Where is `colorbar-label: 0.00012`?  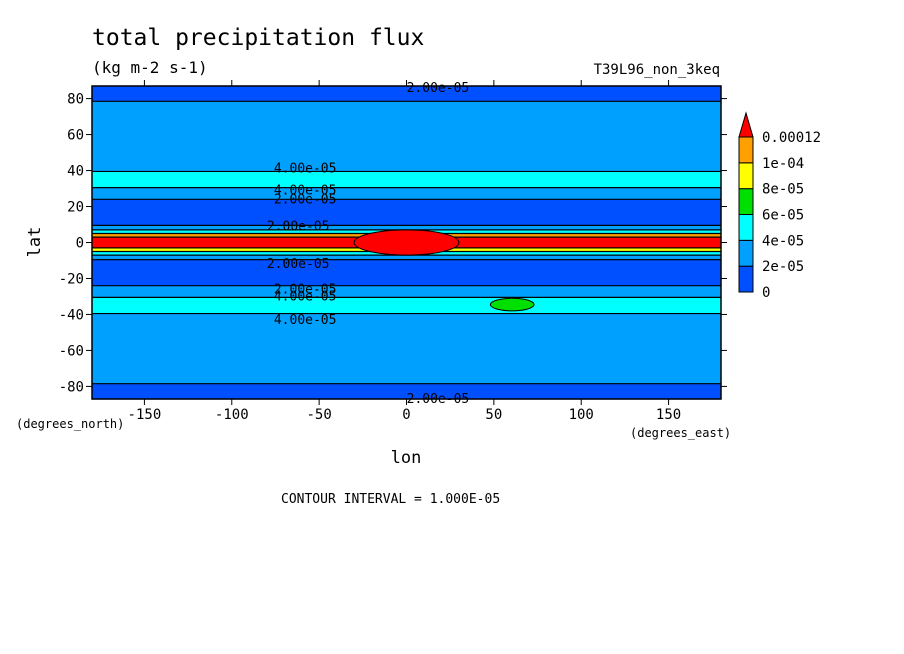 colorbar-label: 0.00012 is located at coordinates (791, 138).